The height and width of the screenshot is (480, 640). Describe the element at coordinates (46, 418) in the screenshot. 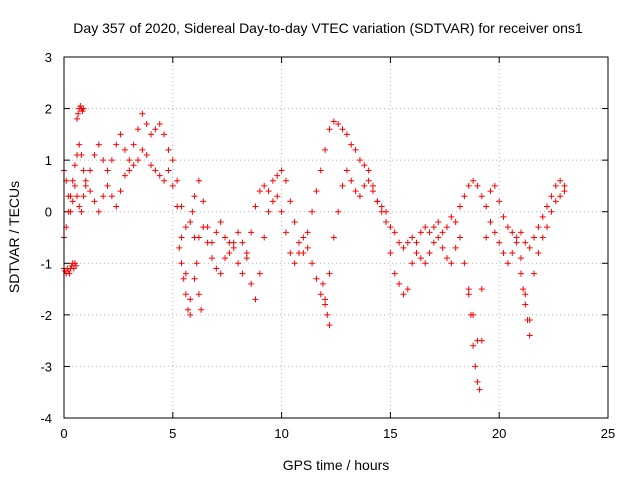

I see `y-tick-label: -4` at that location.